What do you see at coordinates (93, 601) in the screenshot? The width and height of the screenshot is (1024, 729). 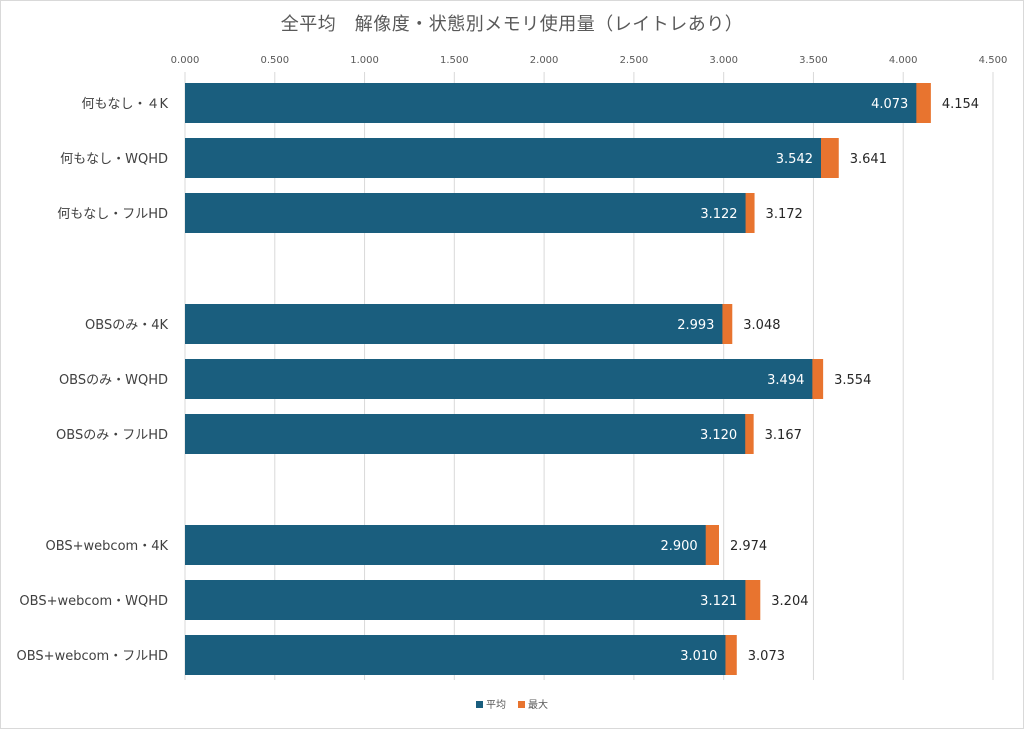 I see `category-label: OBS+webcom・WQHD` at bounding box center [93, 601].